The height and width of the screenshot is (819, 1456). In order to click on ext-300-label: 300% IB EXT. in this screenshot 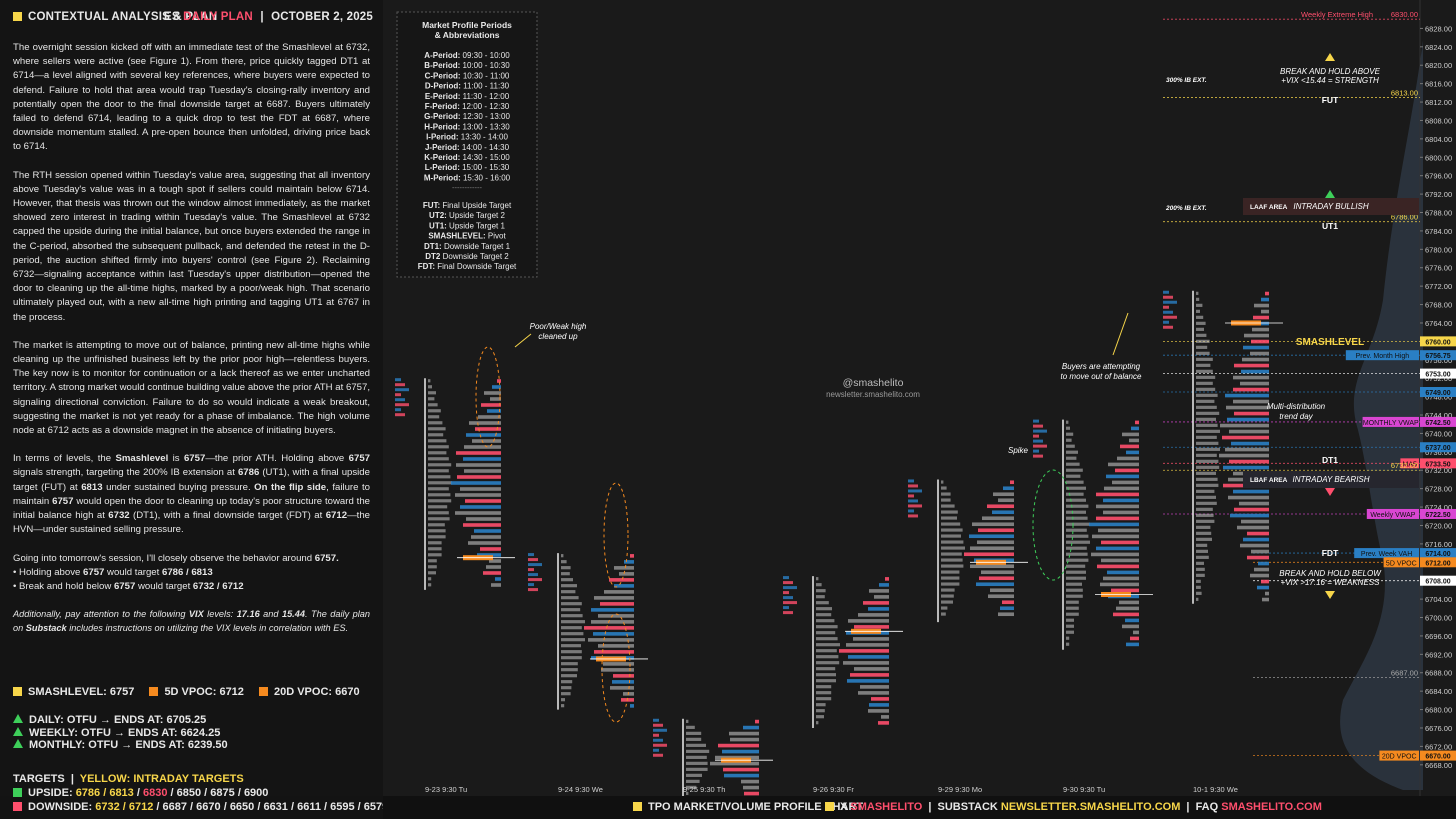, I will do `click(1186, 80)`.